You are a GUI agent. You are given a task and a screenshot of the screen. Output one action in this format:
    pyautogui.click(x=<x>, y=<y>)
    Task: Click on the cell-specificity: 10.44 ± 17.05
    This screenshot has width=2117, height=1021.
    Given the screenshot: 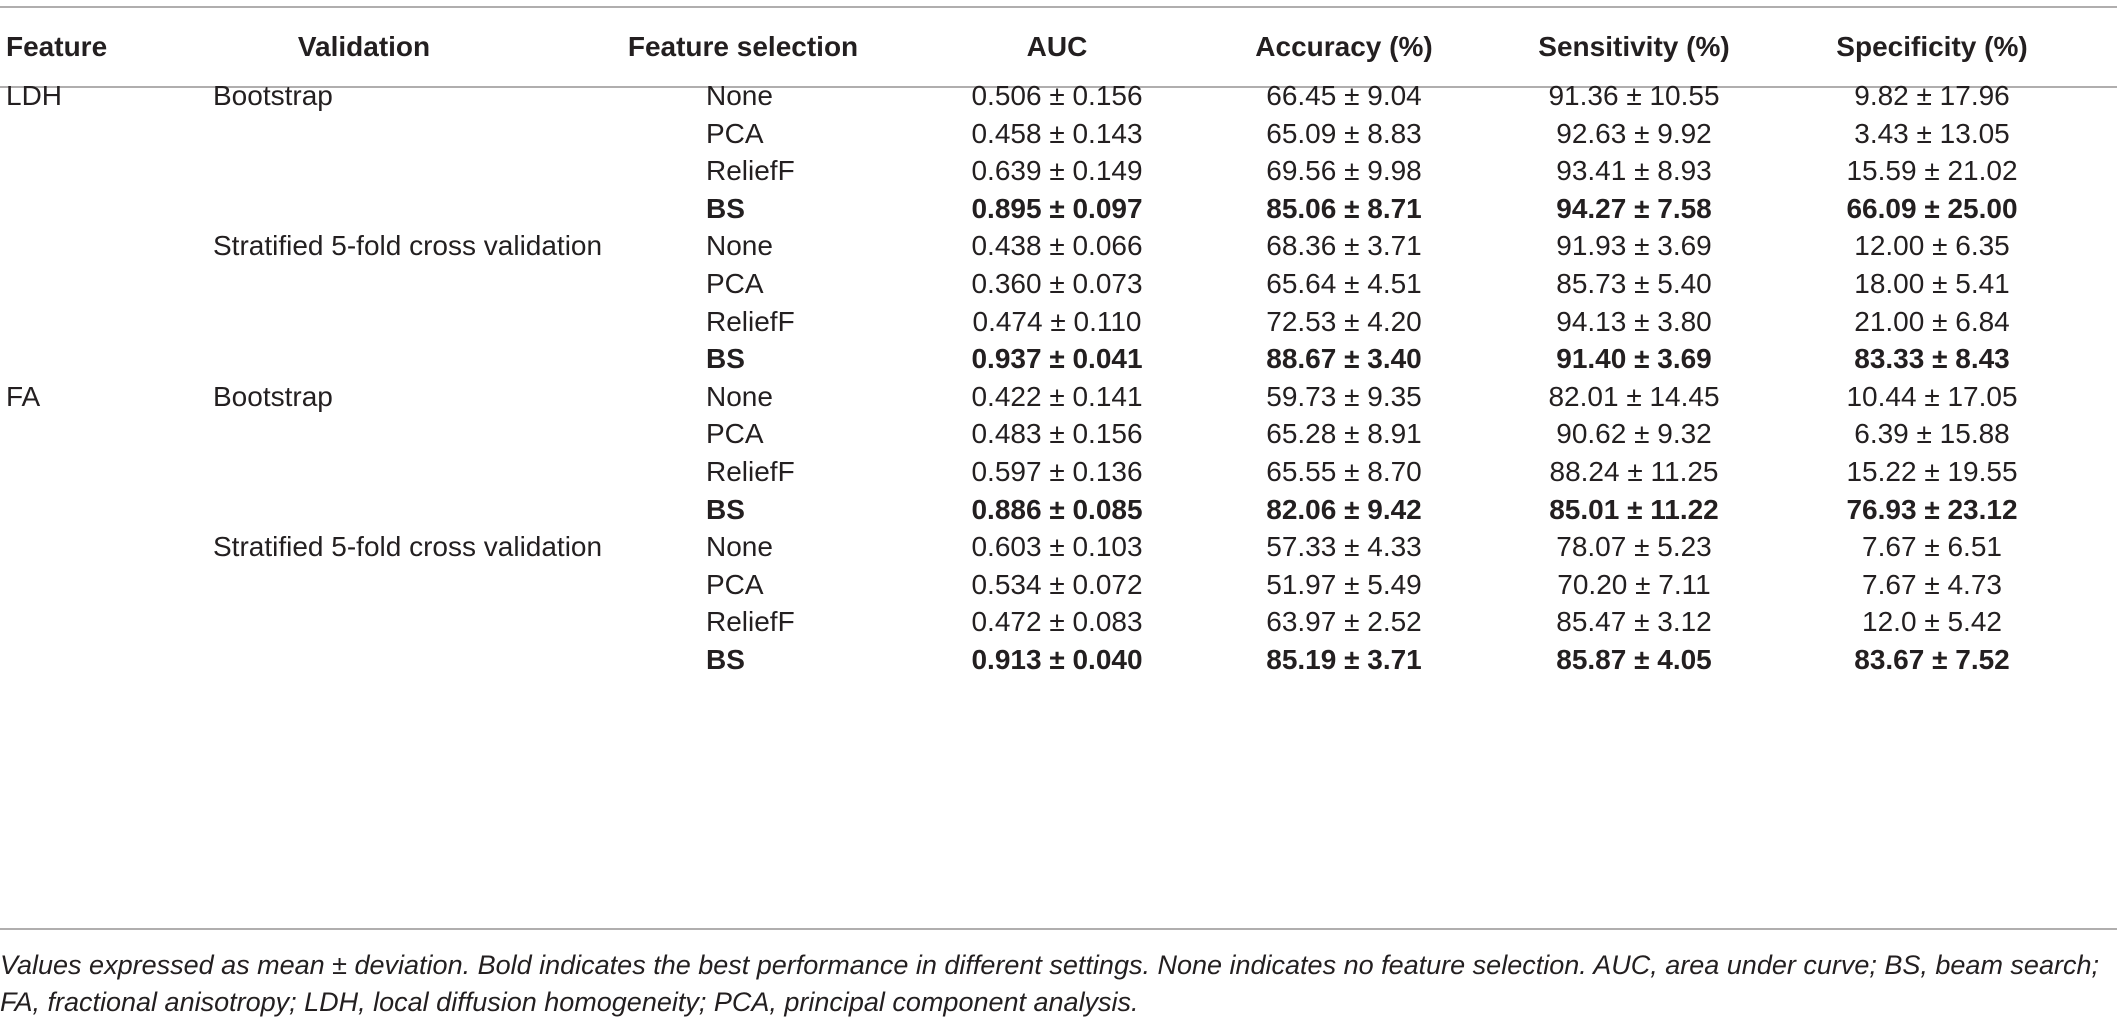 What is the action you would take?
    pyautogui.click(x=1932, y=396)
    